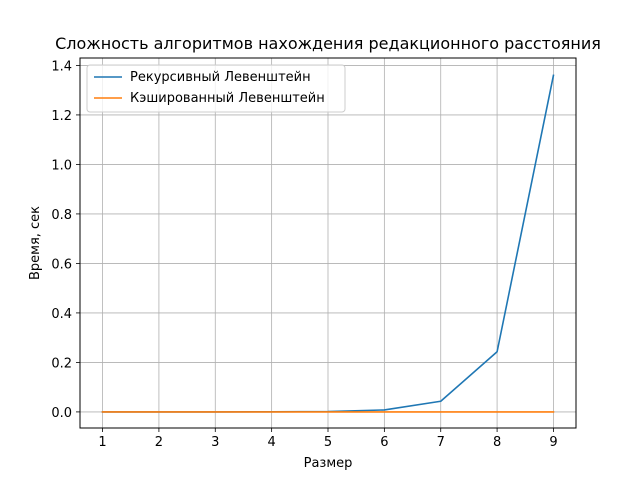 The image size is (640, 480). I want to click on y-tick-label: 0.8, so click(61, 215).